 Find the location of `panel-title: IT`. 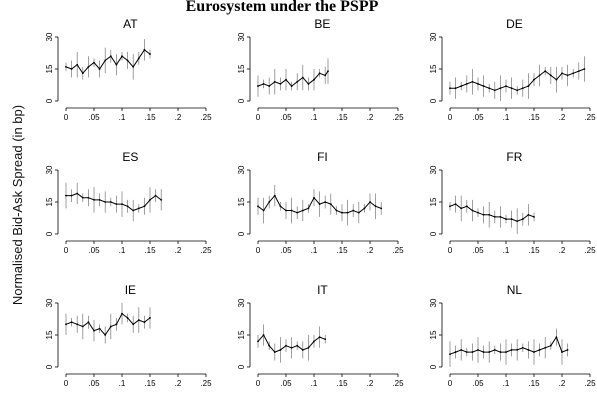

panel-title: IT is located at coordinates (322, 290).